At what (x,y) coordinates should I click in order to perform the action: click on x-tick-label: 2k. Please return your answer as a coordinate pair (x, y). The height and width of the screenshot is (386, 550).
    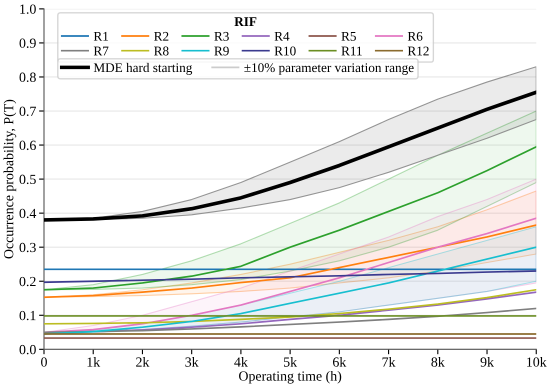
    Looking at the image, I should click on (143, 361).